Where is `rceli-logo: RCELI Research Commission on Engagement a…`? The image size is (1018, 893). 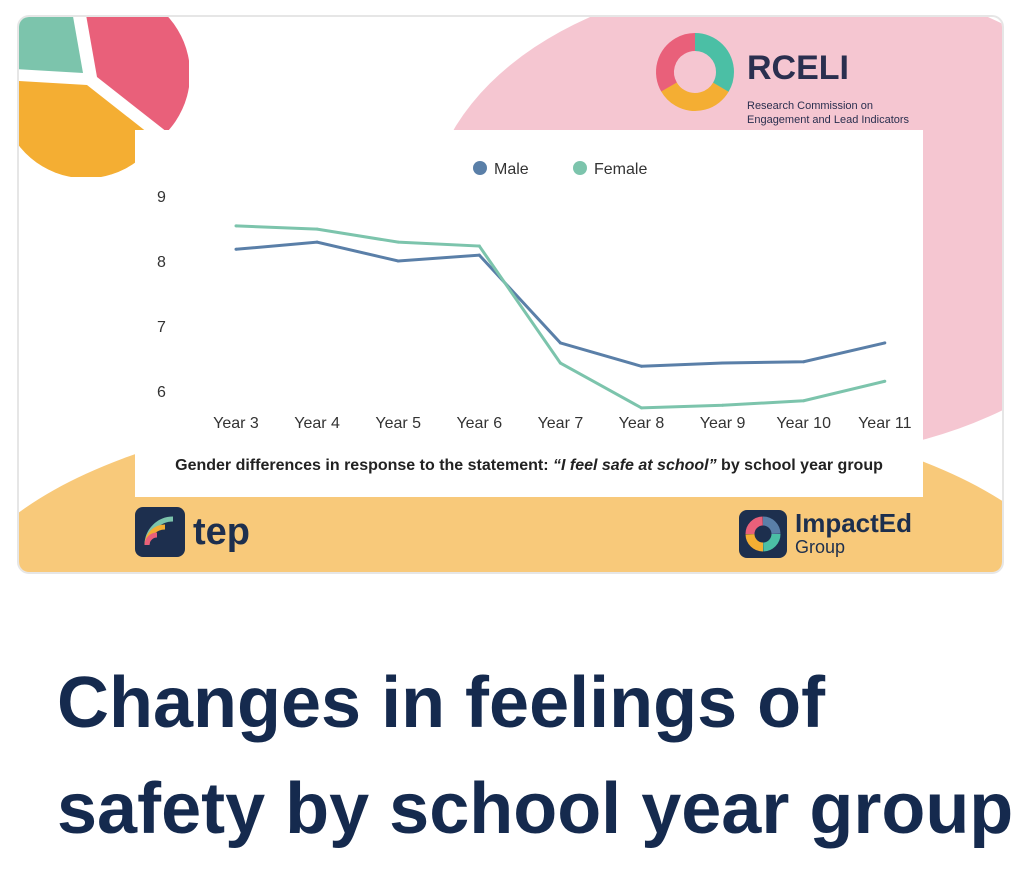 rceli-logo: RCELI Research Commission on Engagement a… is located at coordinates (814, 77).